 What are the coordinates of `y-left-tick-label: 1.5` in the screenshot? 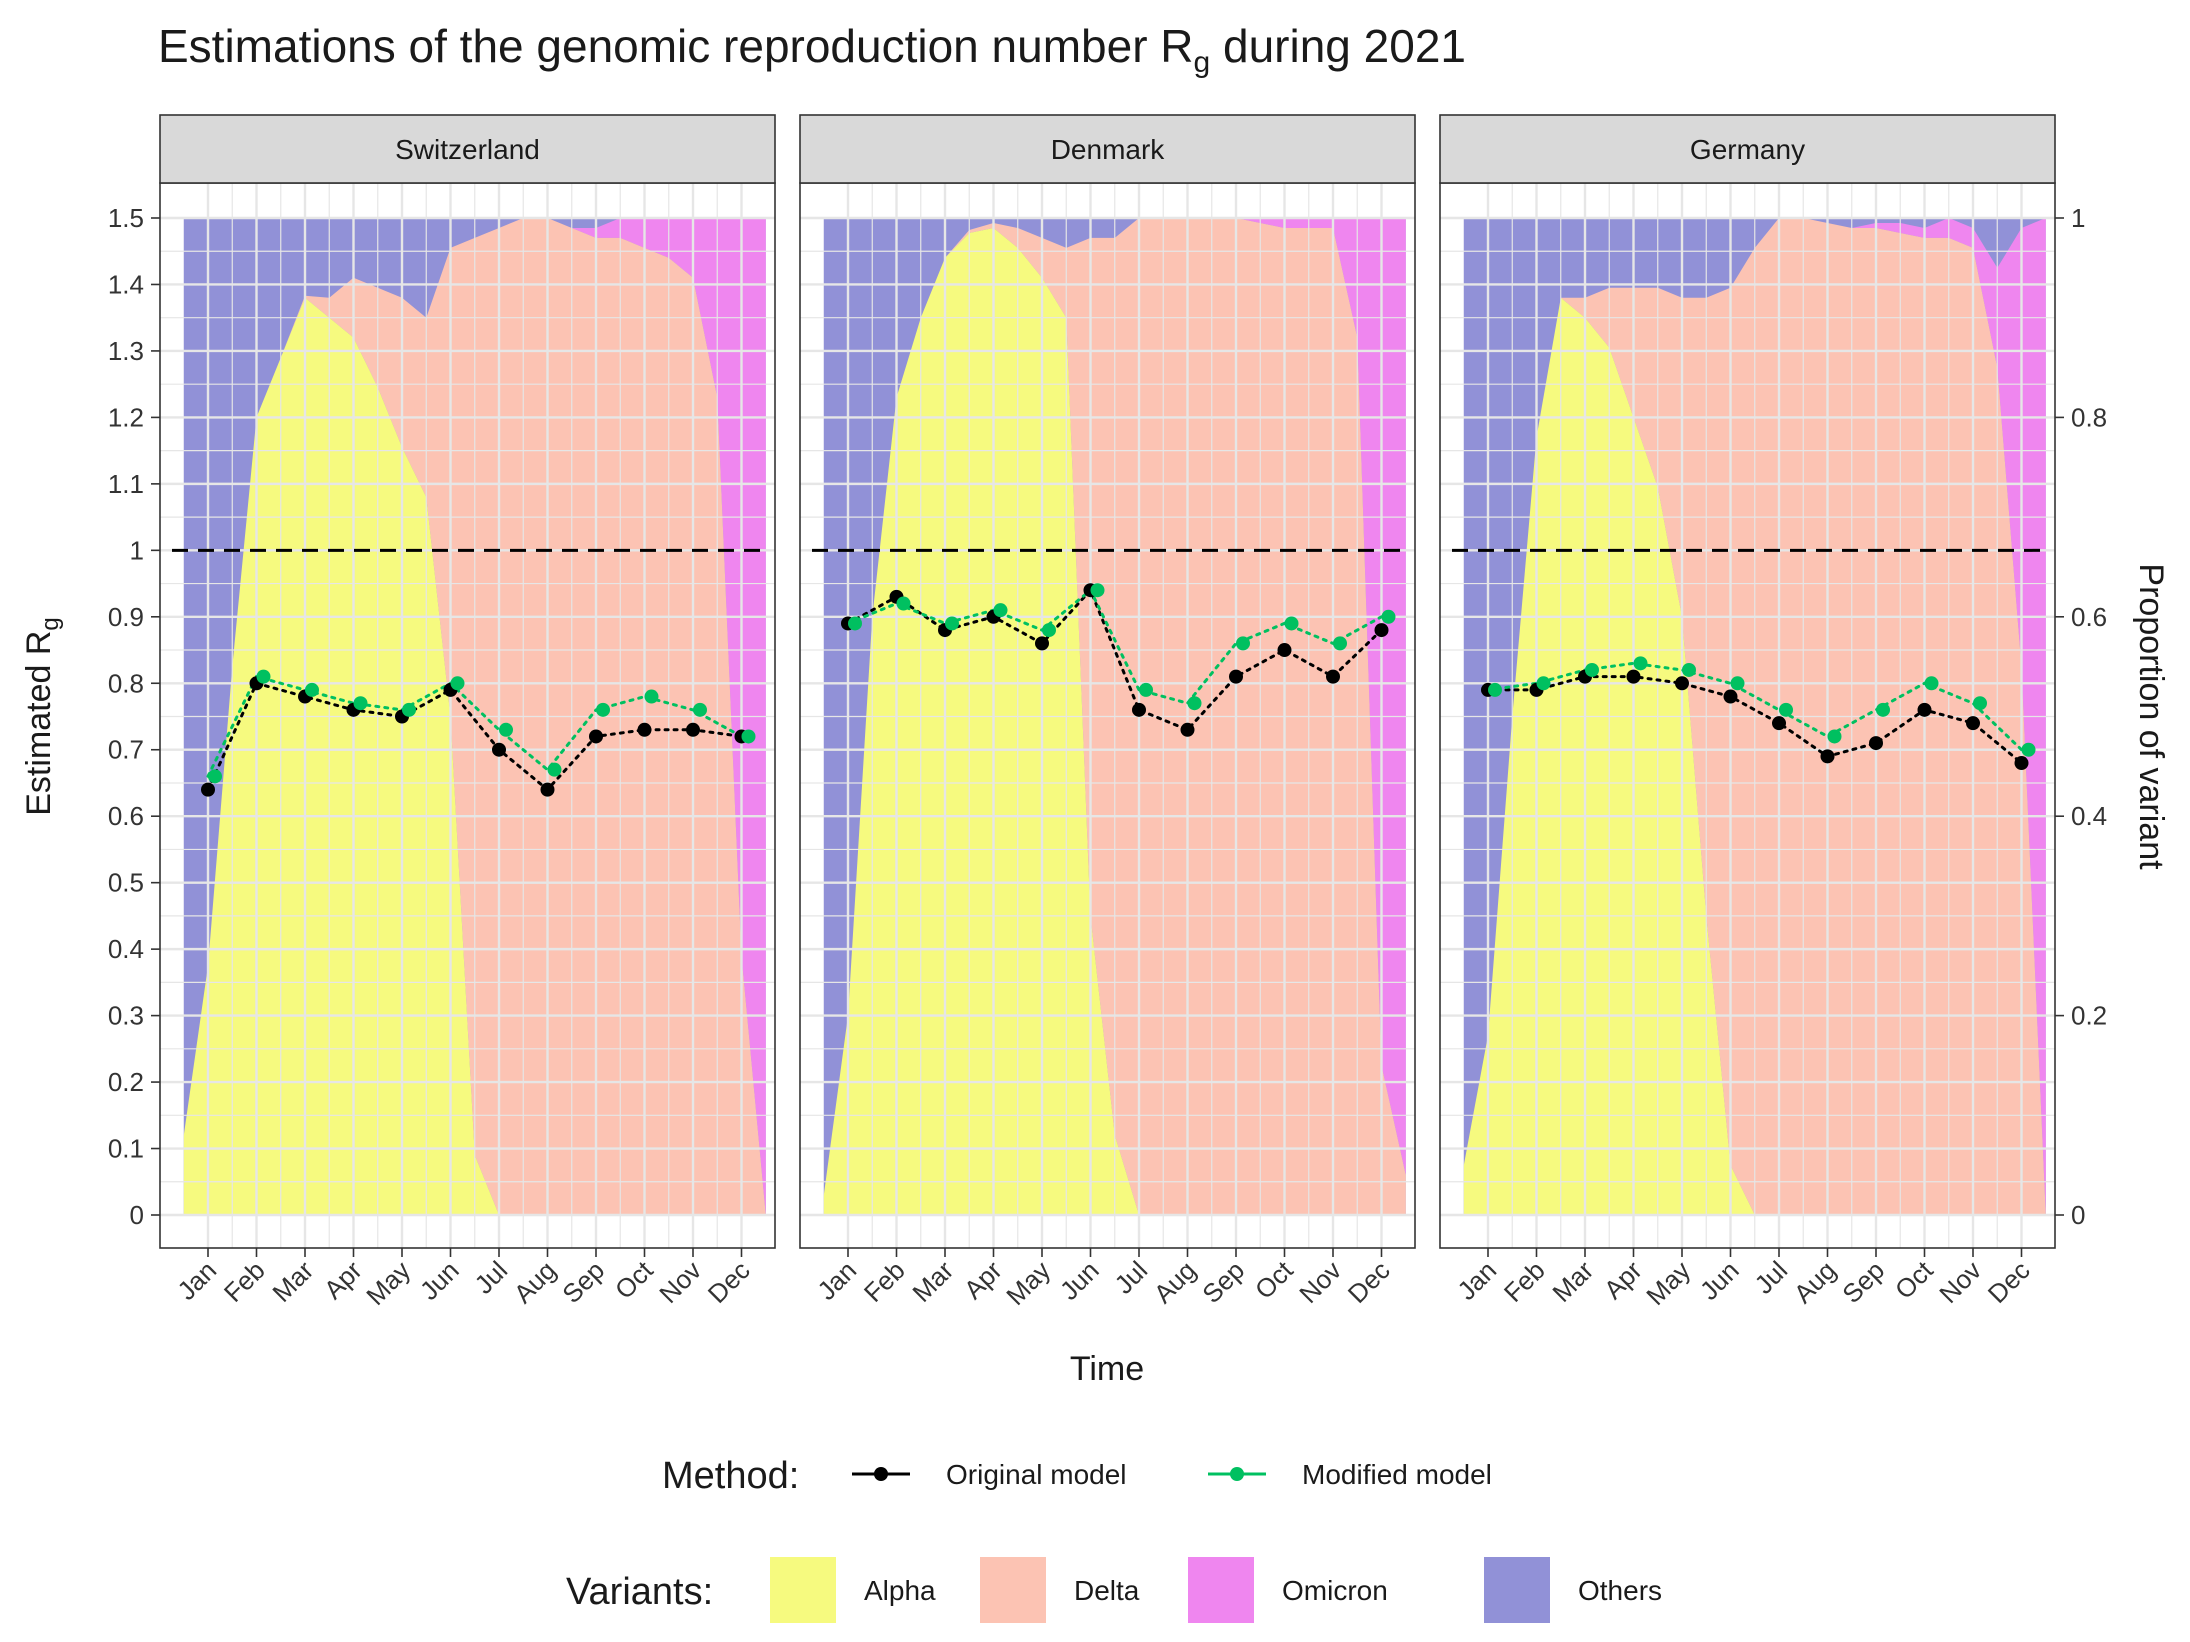 It's located at (126, 218).